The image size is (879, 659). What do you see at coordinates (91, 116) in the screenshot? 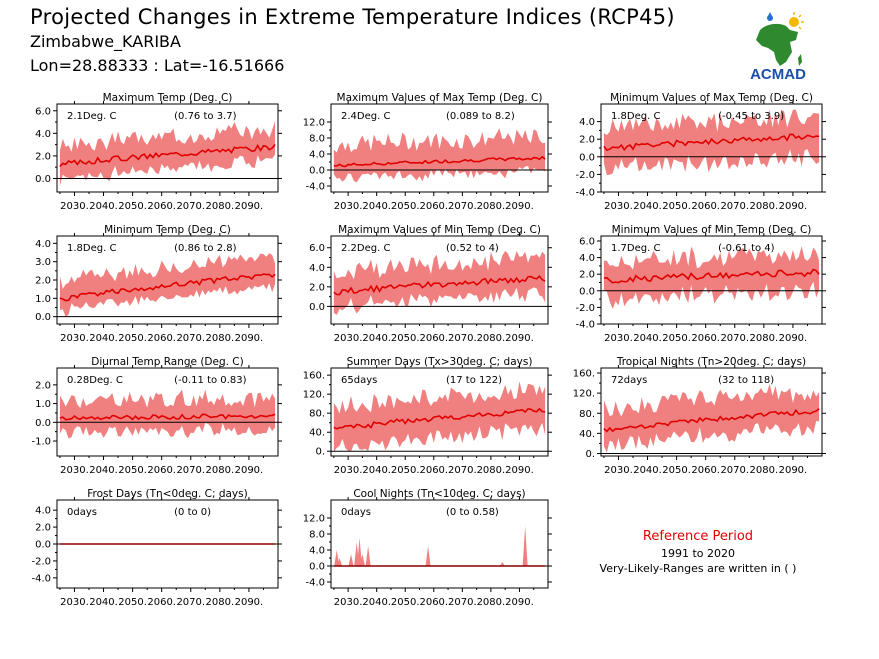
I see `value-label: 2.1Deg. C` at bounding box center [91, 116].